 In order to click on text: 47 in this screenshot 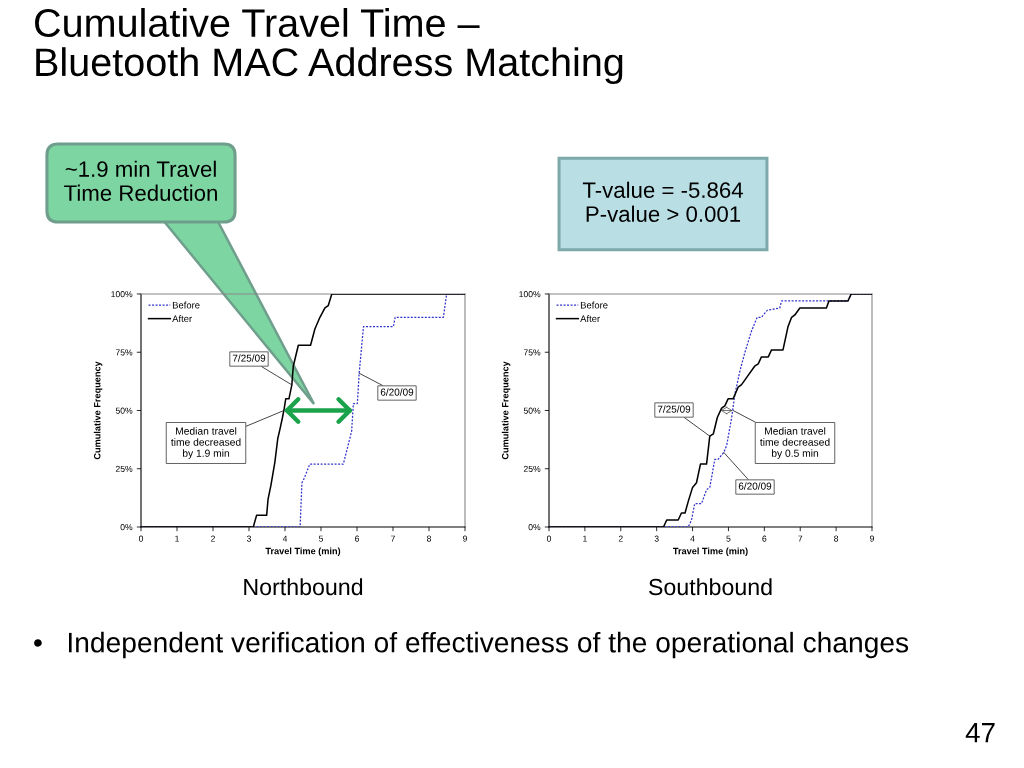, I will do `click(980, 733)`.